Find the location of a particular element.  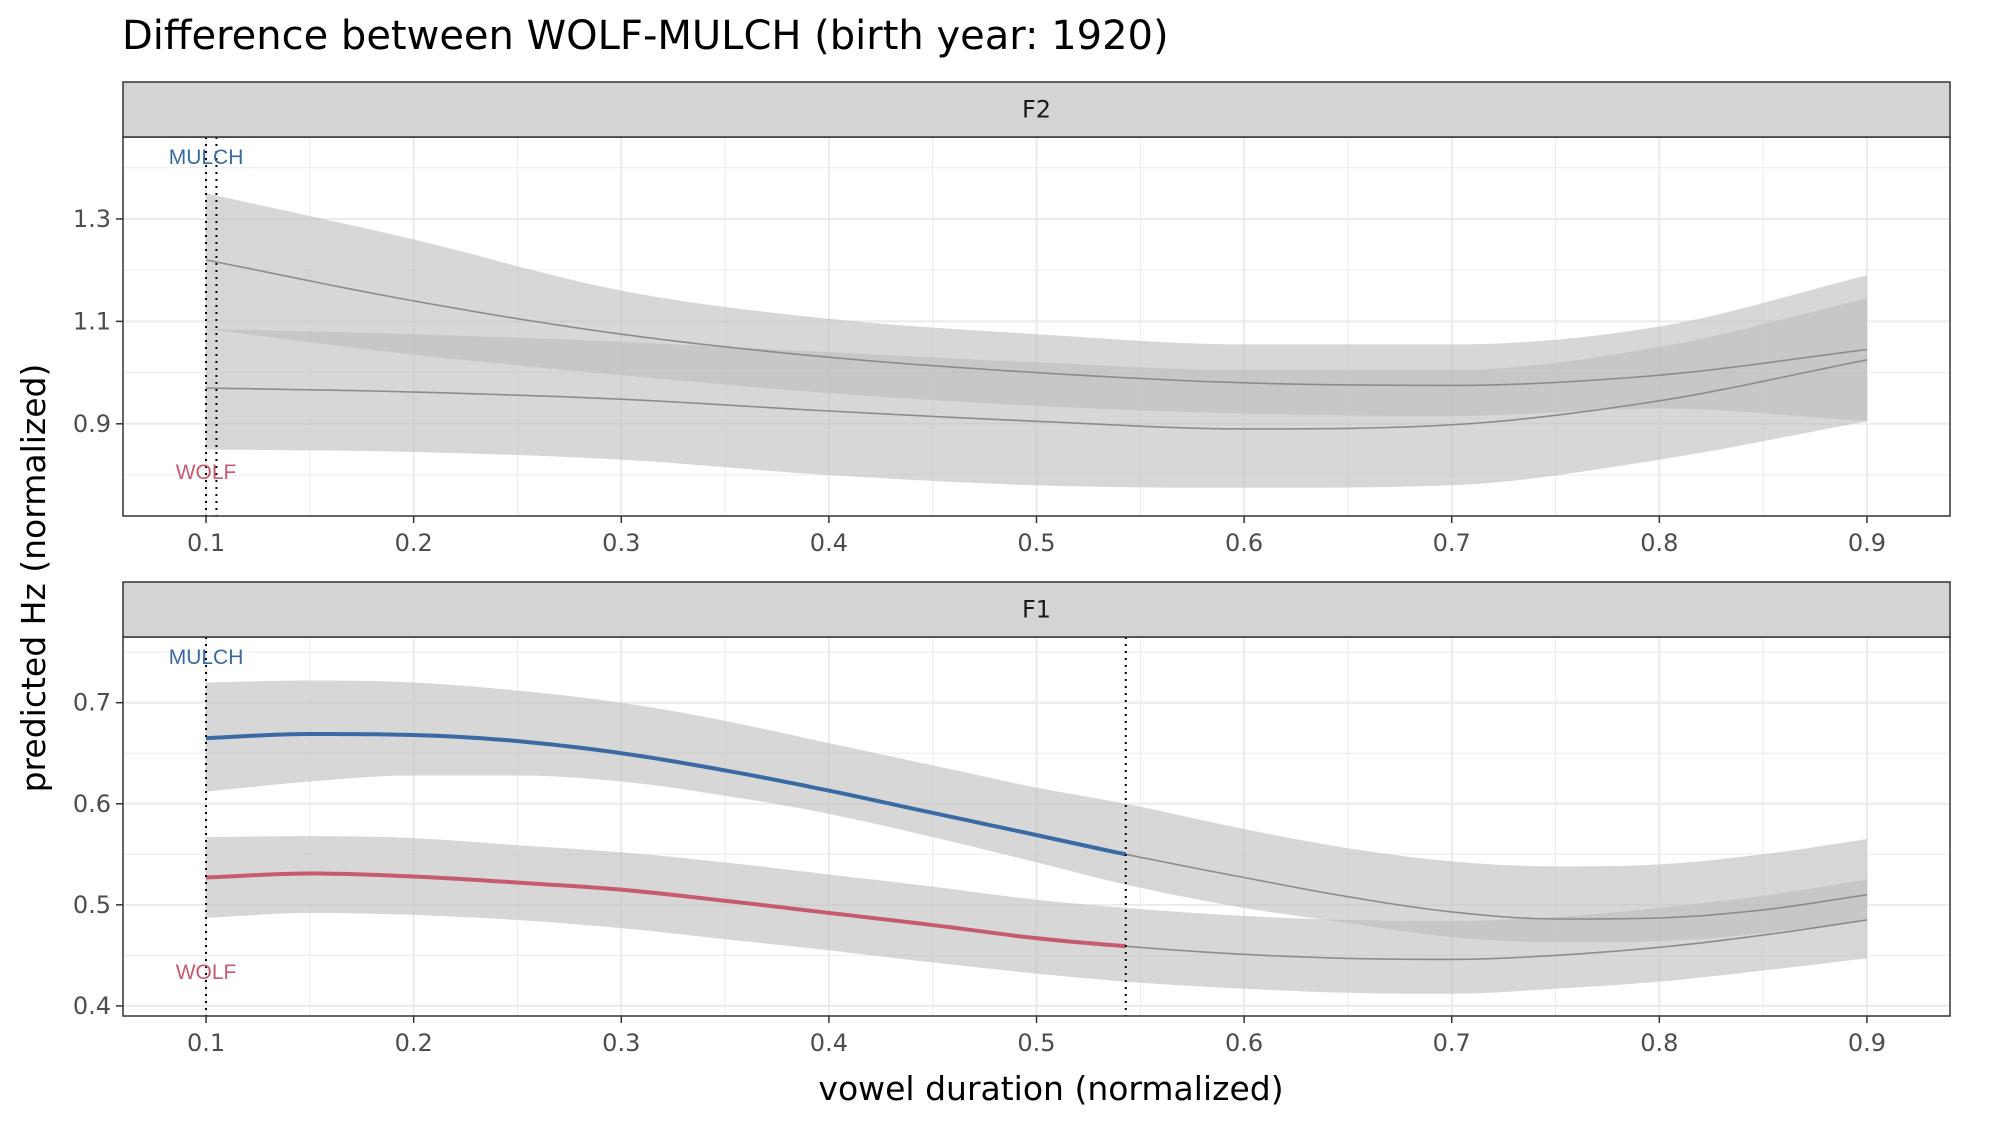

y-tick-label: 0.4 is located at coordinates (92, 1006).